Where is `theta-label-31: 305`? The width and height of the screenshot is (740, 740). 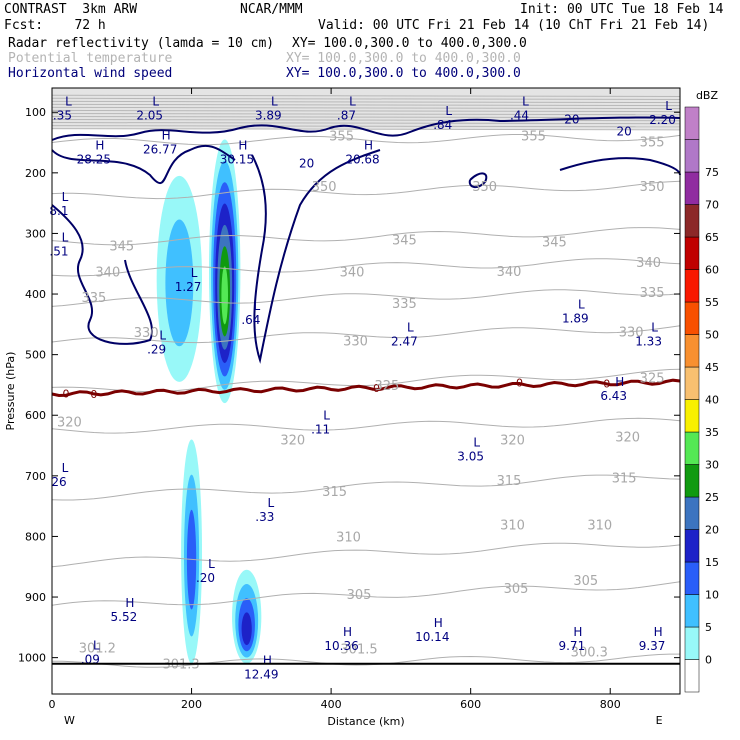 theta-label-31: 305 is located at coordinates (359, 595).